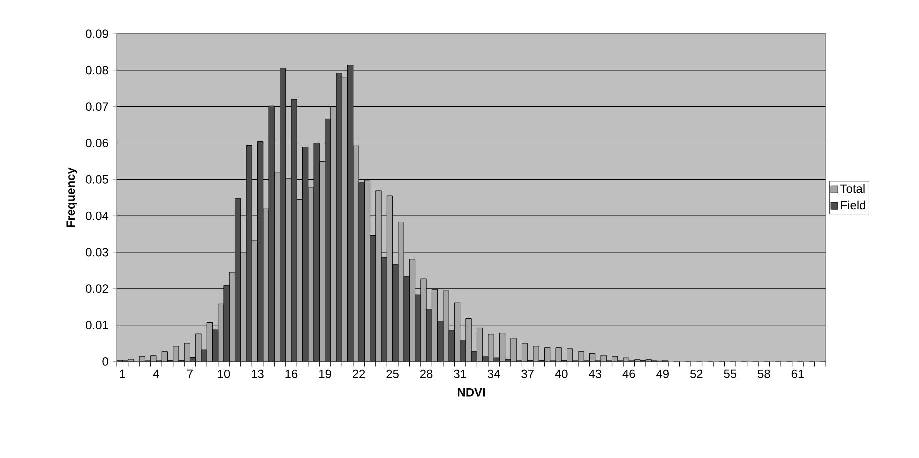  What do you see at coordinates (97, 325) in the screenshot?
I see `y-tick-label: 0.01` at bounding box center [97, 325].